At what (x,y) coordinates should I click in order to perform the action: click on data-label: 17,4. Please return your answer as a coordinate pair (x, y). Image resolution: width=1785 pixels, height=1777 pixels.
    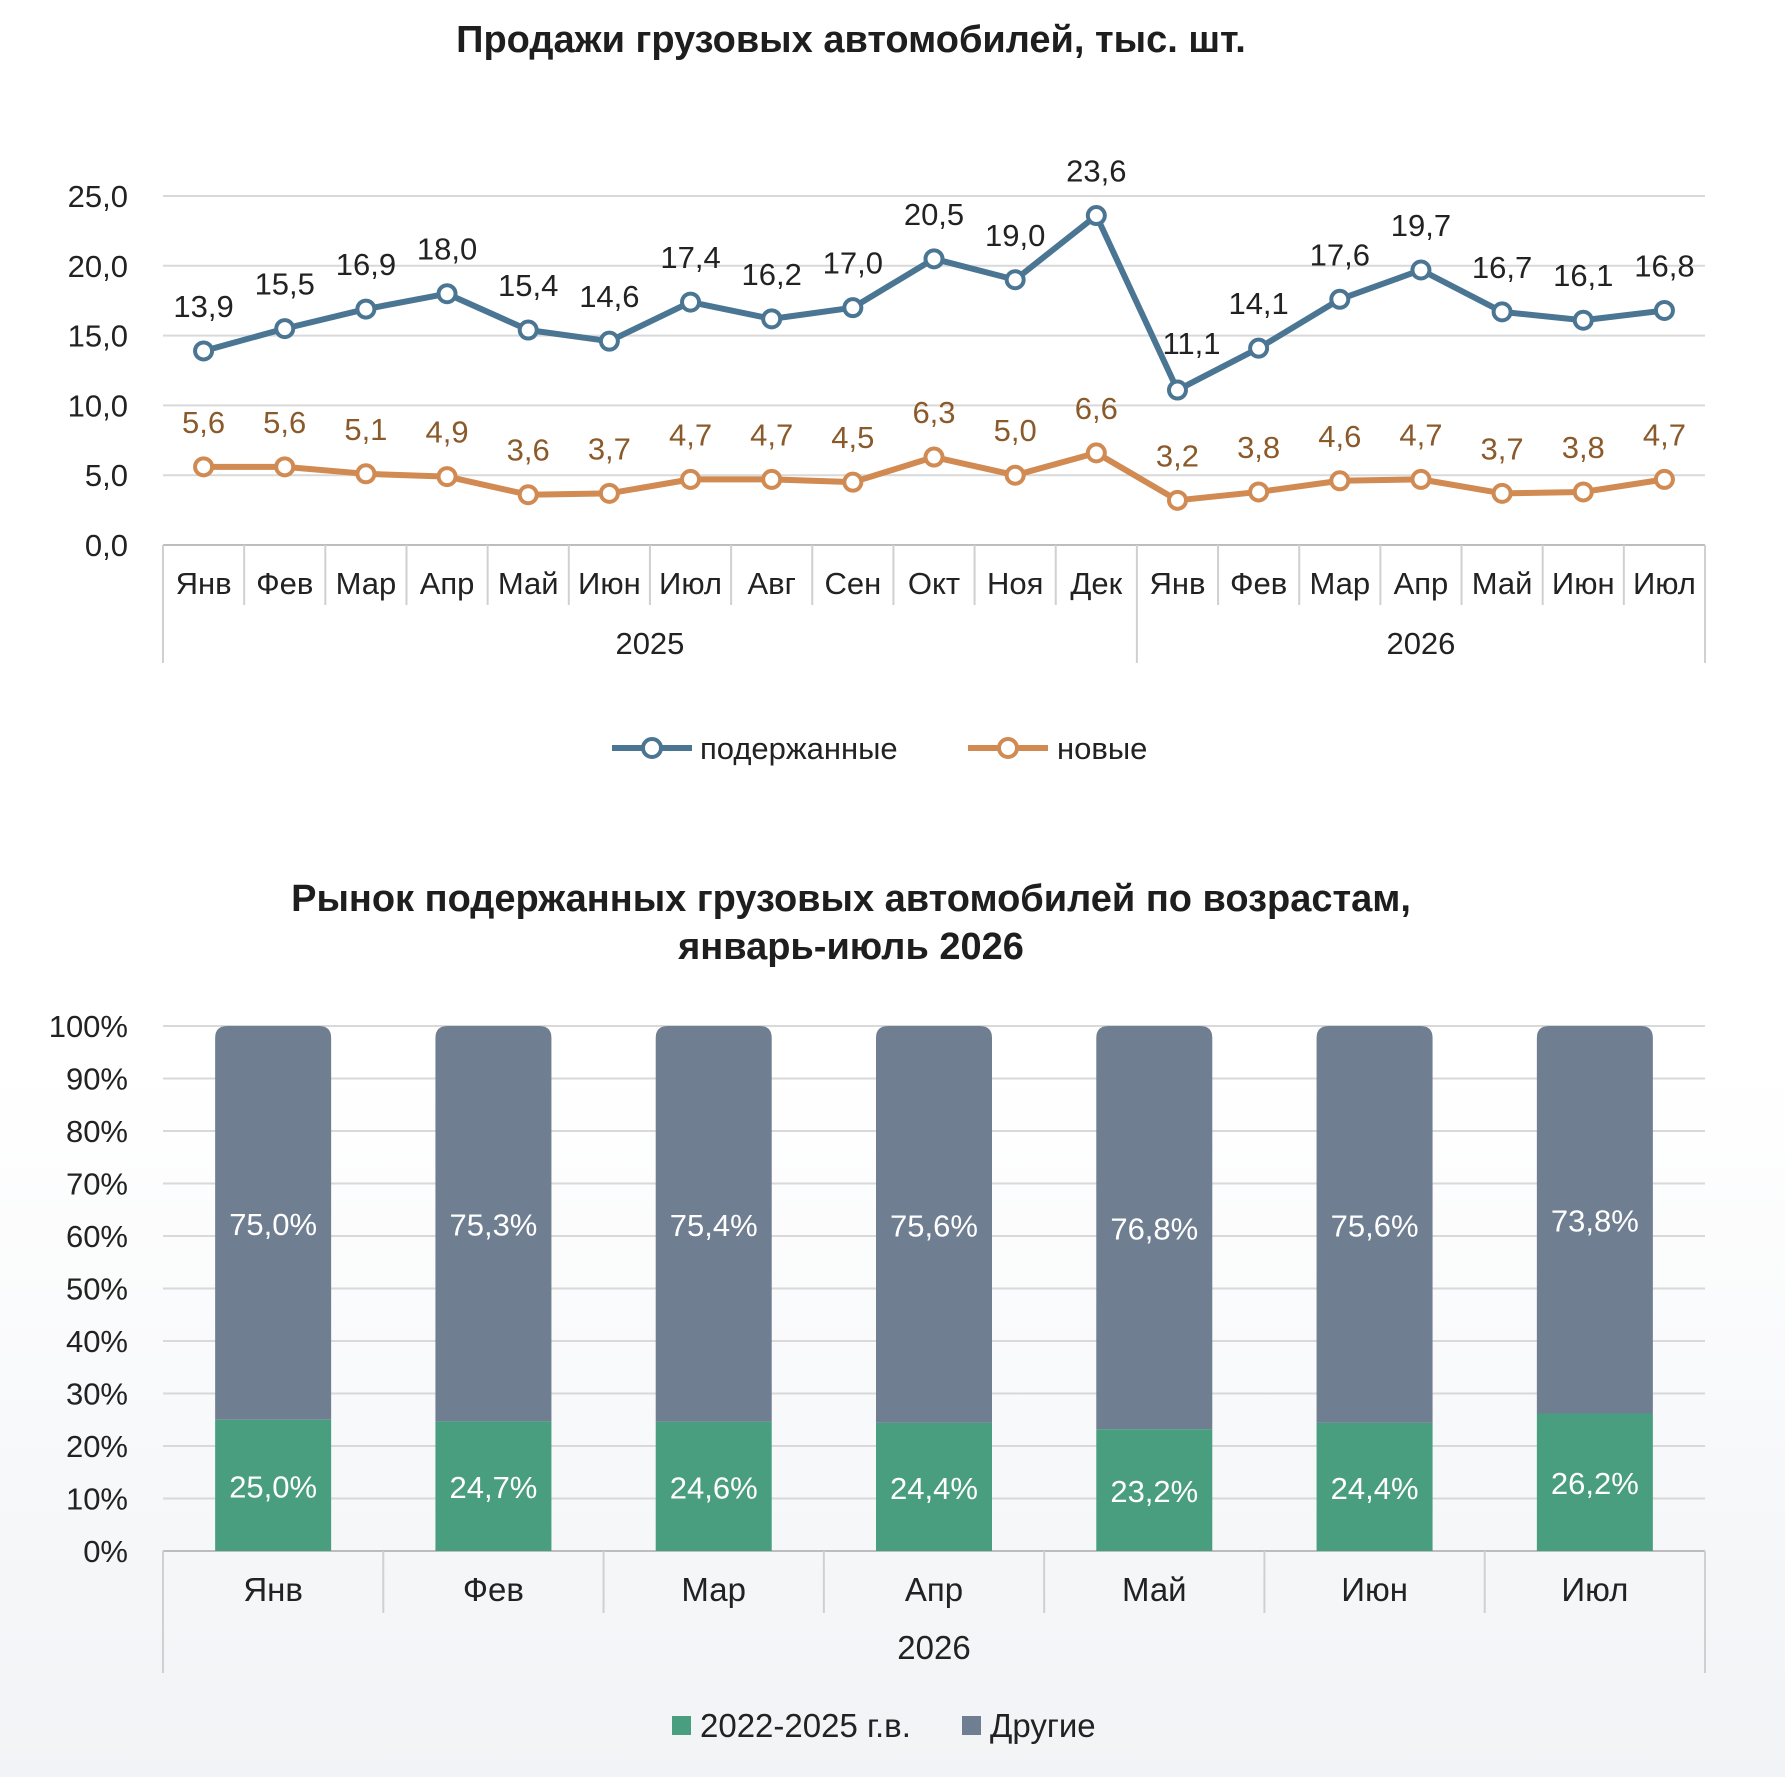
    Looking at the image, I should click on (690, 257).